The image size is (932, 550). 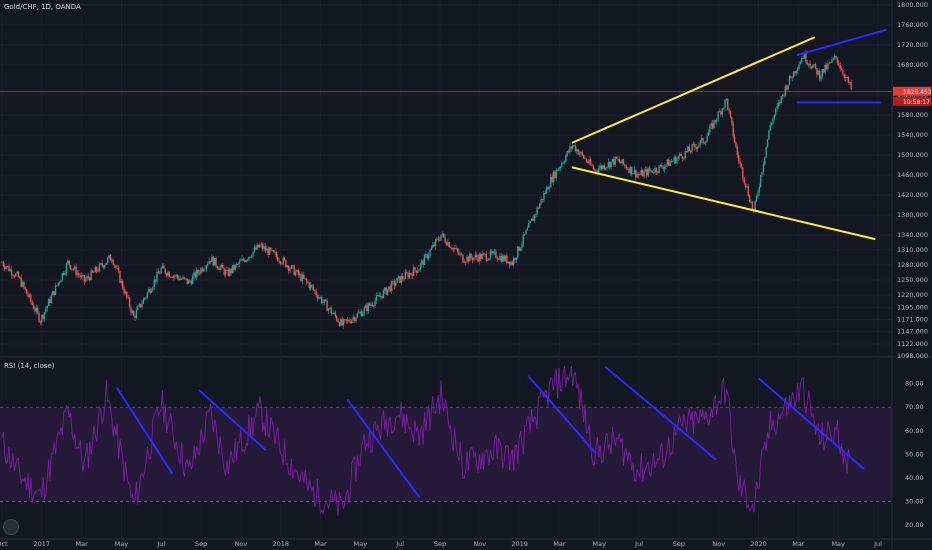 I want to click on time-axis-tick-label: Oct, so click(x=4, y=544).